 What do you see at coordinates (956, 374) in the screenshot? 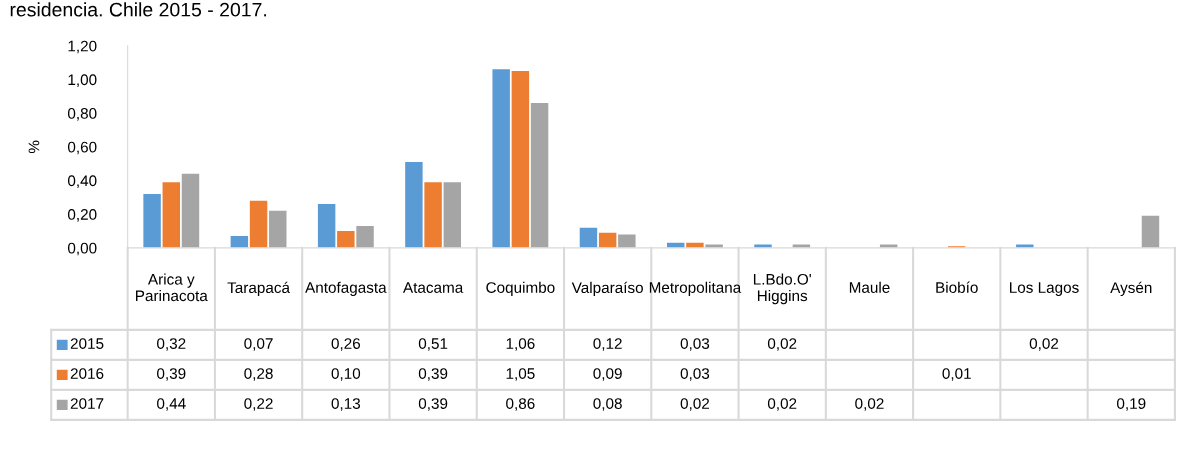
I see `data-label: 0,01` at bounding box center [956, 374].